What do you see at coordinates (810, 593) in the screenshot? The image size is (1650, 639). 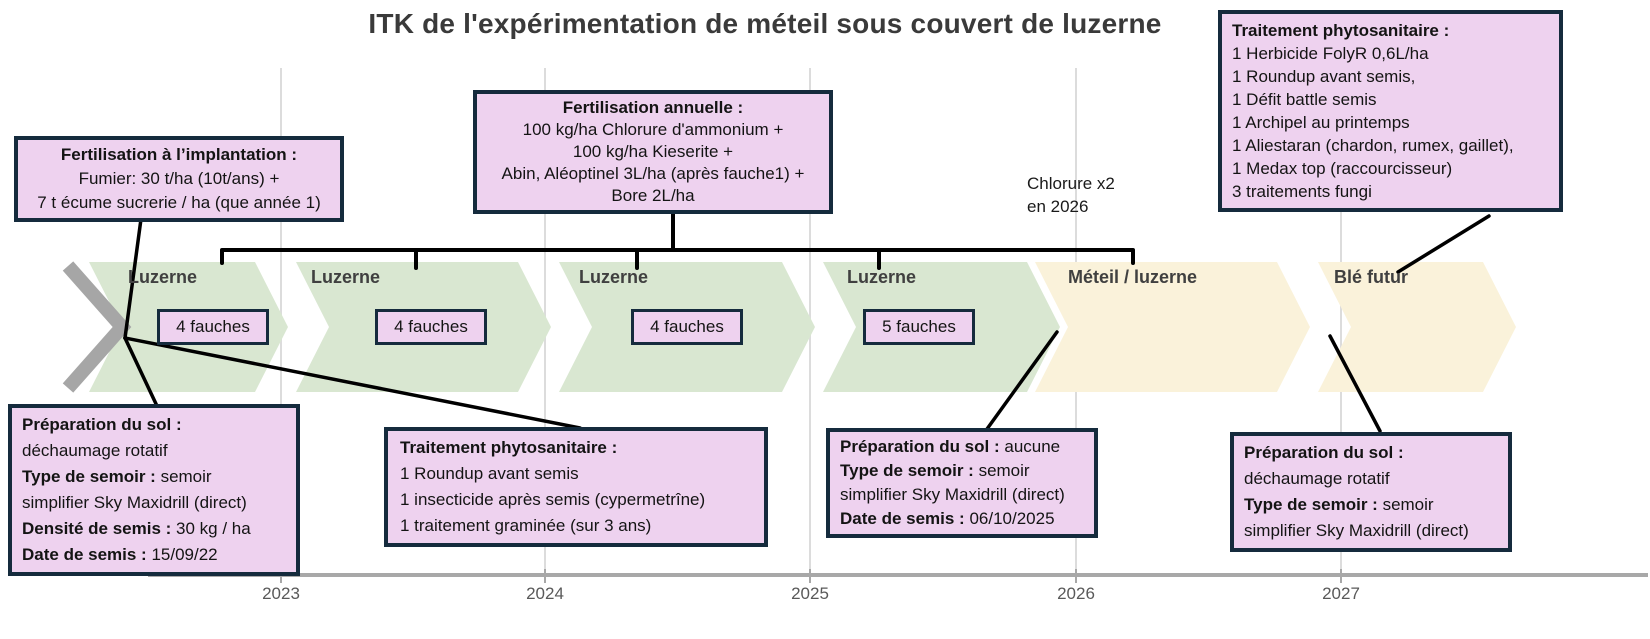 I see `axis-year-2025: 2025` at bounding box center [810, 593].